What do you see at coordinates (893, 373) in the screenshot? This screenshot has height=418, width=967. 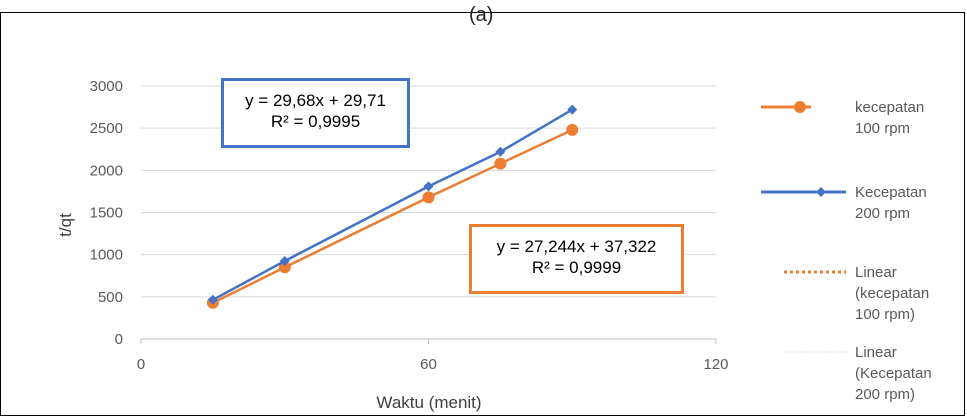 I see `legend-label: (Kecepatan` at bounding box center [893, 373].